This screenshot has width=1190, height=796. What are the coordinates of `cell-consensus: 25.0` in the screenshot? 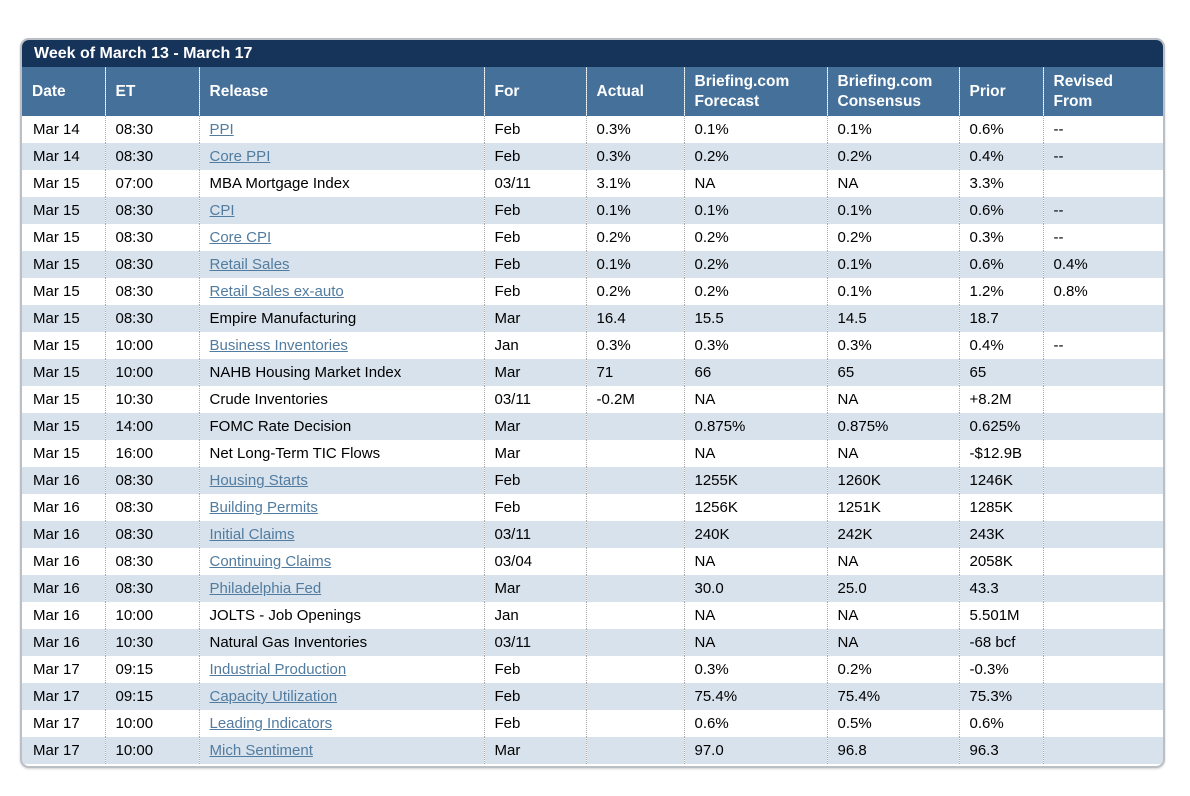 It's located at (892, 588).